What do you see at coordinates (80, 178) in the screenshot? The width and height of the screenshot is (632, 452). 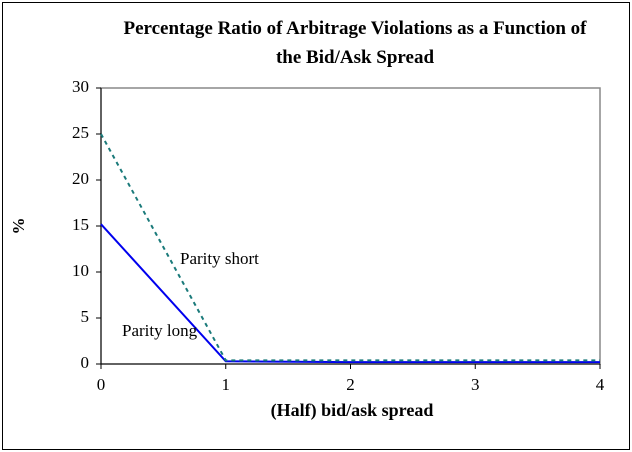 I see `y-tick-label: 20` at bounding box center [80, 178].